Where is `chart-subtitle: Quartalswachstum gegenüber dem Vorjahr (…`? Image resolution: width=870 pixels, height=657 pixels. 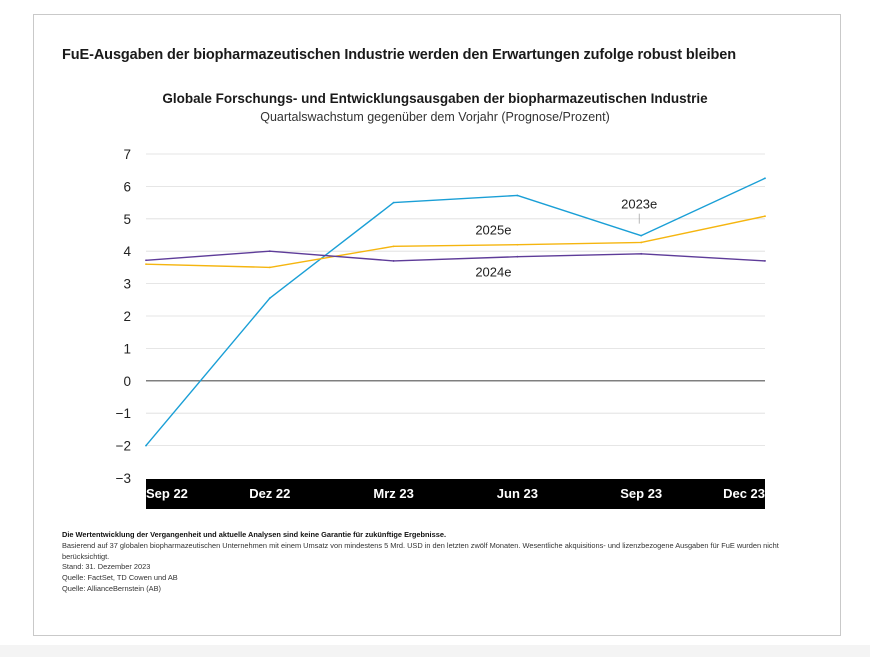 chart-subtitle: Quartalswachstum gegenüber dem Vorjahr (… is located at coordinates (435, 117).